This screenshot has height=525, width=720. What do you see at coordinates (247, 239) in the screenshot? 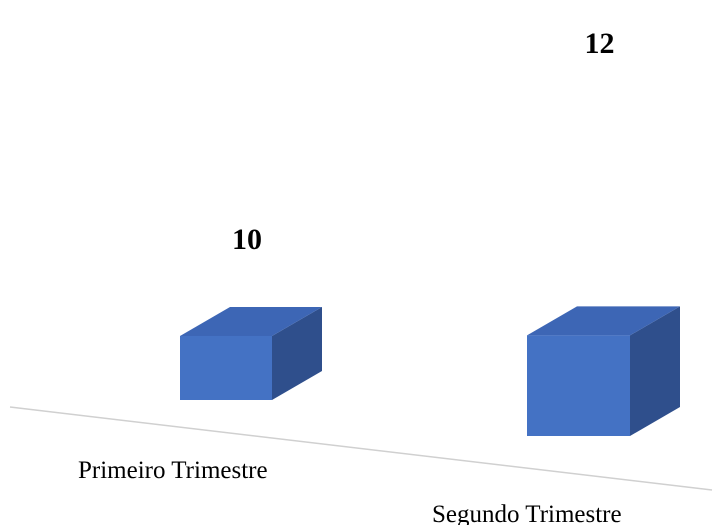
I see `data-label-1: 10` at bounding box center [247, 239].